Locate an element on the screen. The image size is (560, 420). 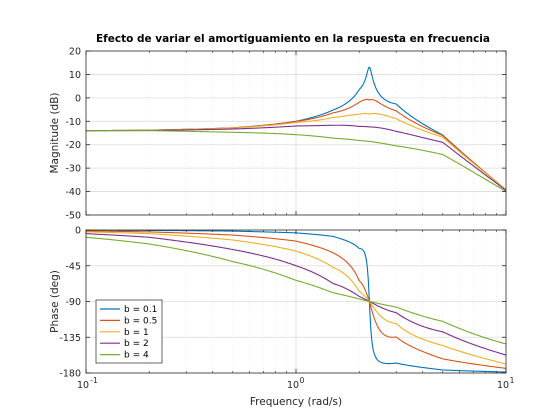
y-tick-label: 10 is located at coordinates (75, 75).